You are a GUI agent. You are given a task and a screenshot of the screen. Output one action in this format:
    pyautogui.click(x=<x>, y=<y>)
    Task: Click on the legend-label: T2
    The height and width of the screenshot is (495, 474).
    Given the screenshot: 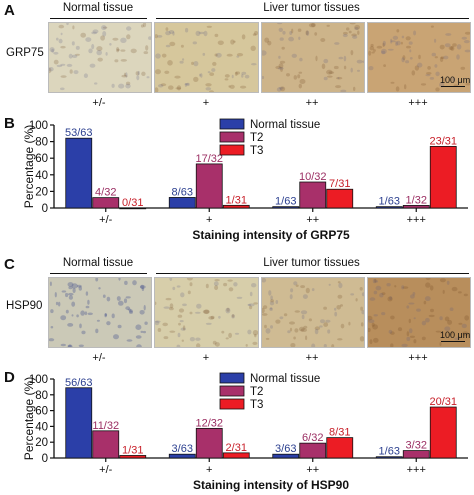 What is the action you would take?
    pyautogui.click(x=256, y=392)
    